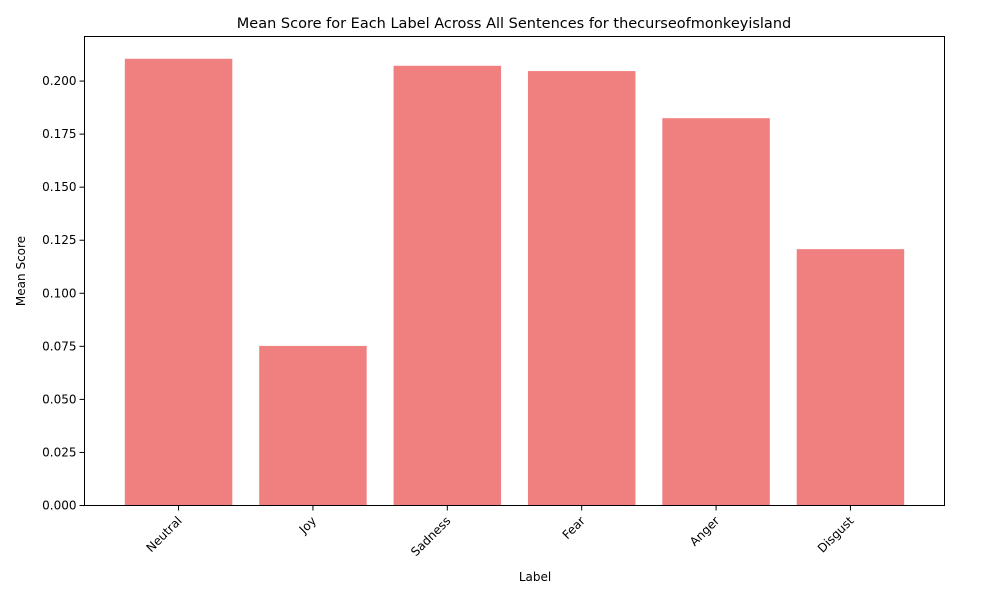 Image resolution: width=1000 pixels, height=604 pixels. I want to click on y-tick-label: 0.075, so click(59, 346).